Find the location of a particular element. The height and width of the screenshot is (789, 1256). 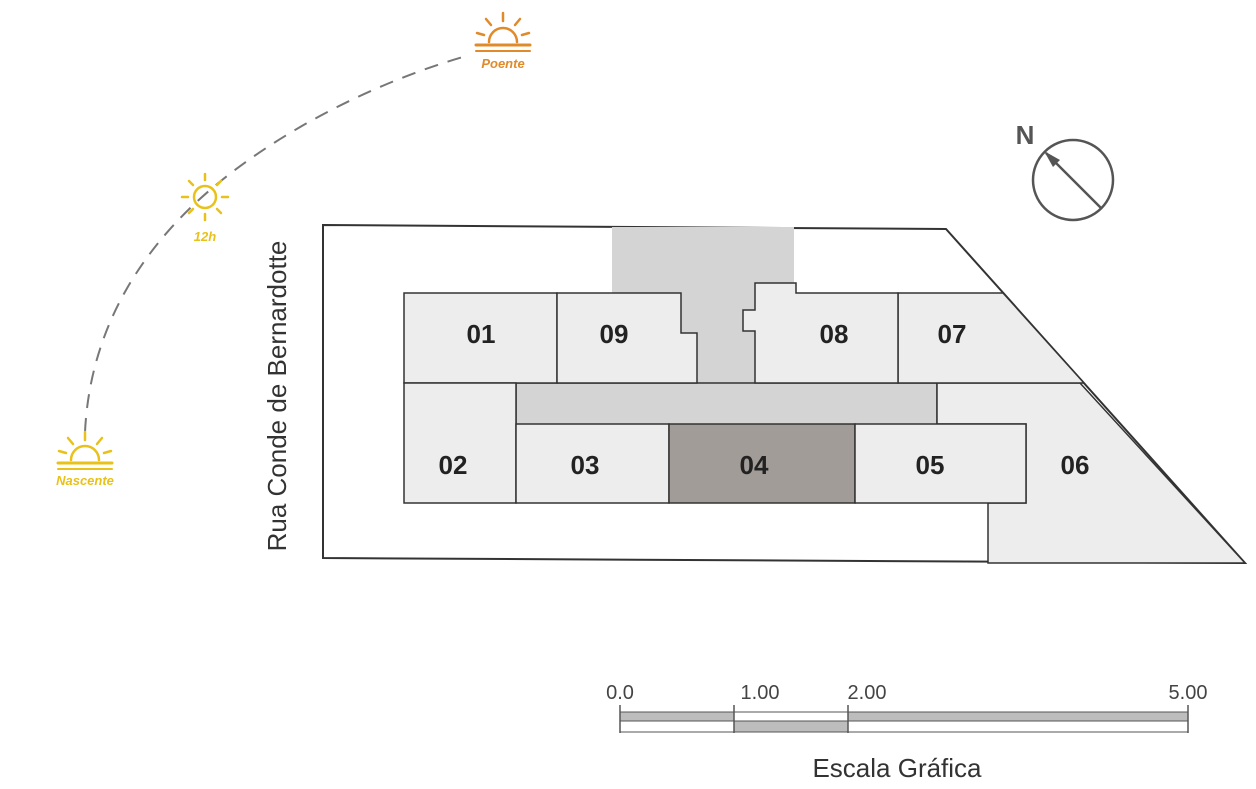

north-letter: N is located at coordinates (1025, 135).